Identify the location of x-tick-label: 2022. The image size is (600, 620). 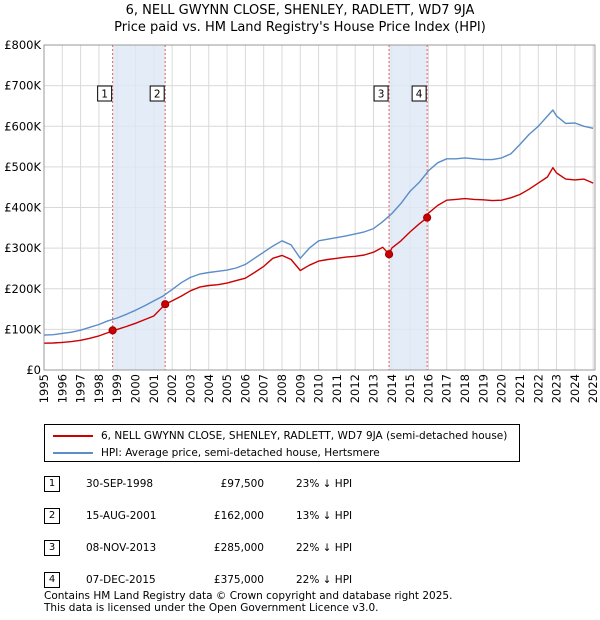
(538, 388).